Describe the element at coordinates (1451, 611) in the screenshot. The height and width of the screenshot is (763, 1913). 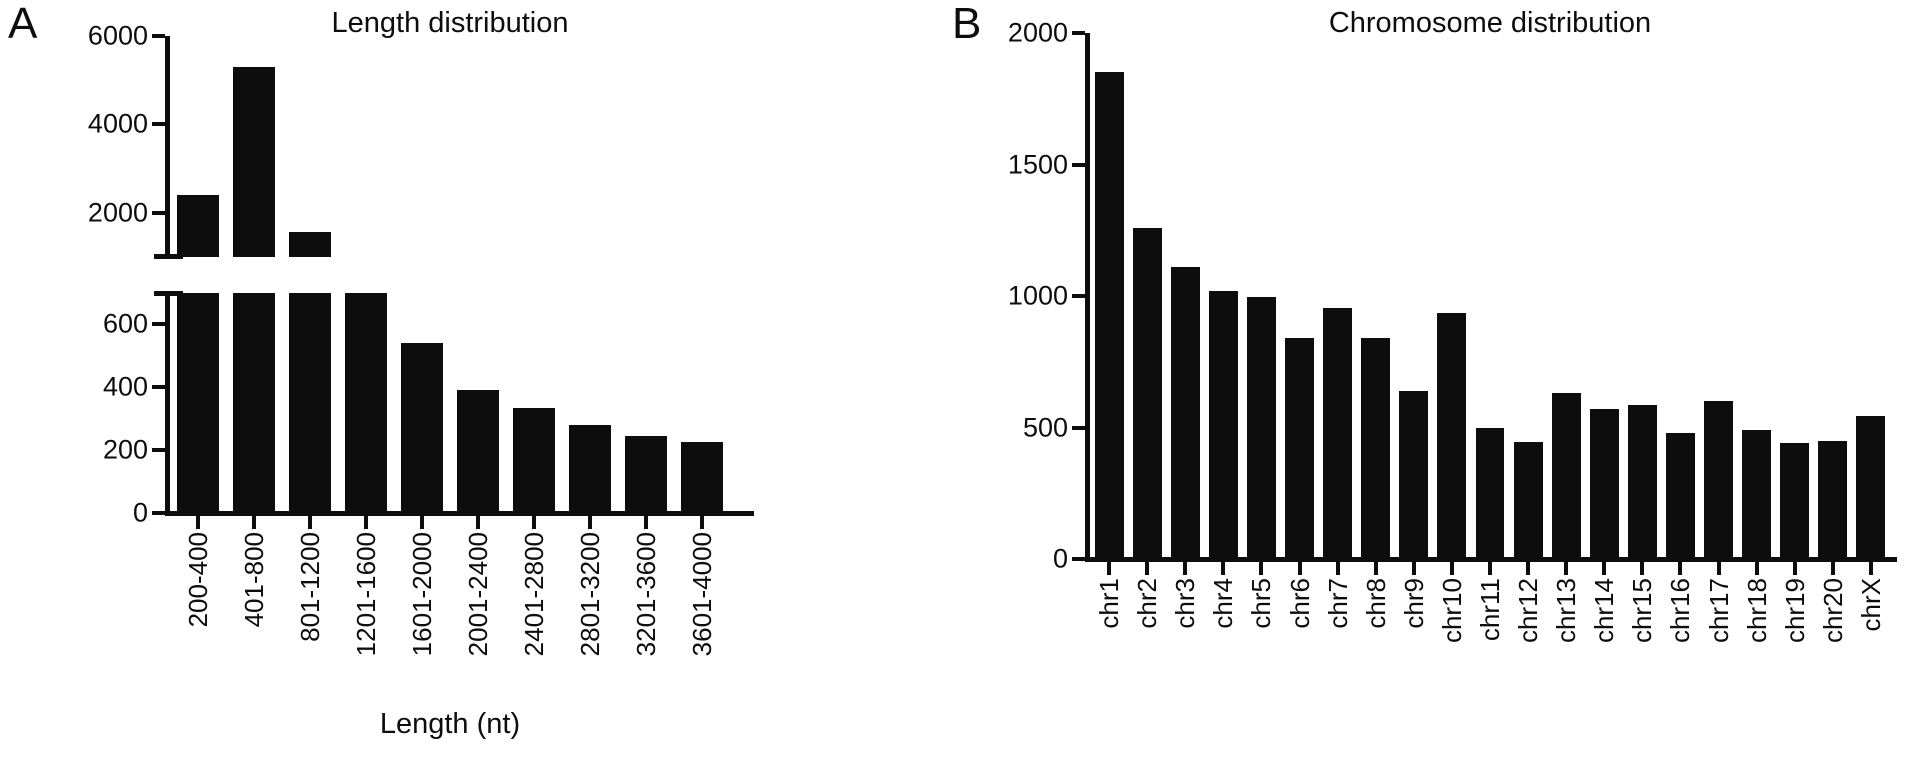
I see `x-tick-label: chr10` at that location.